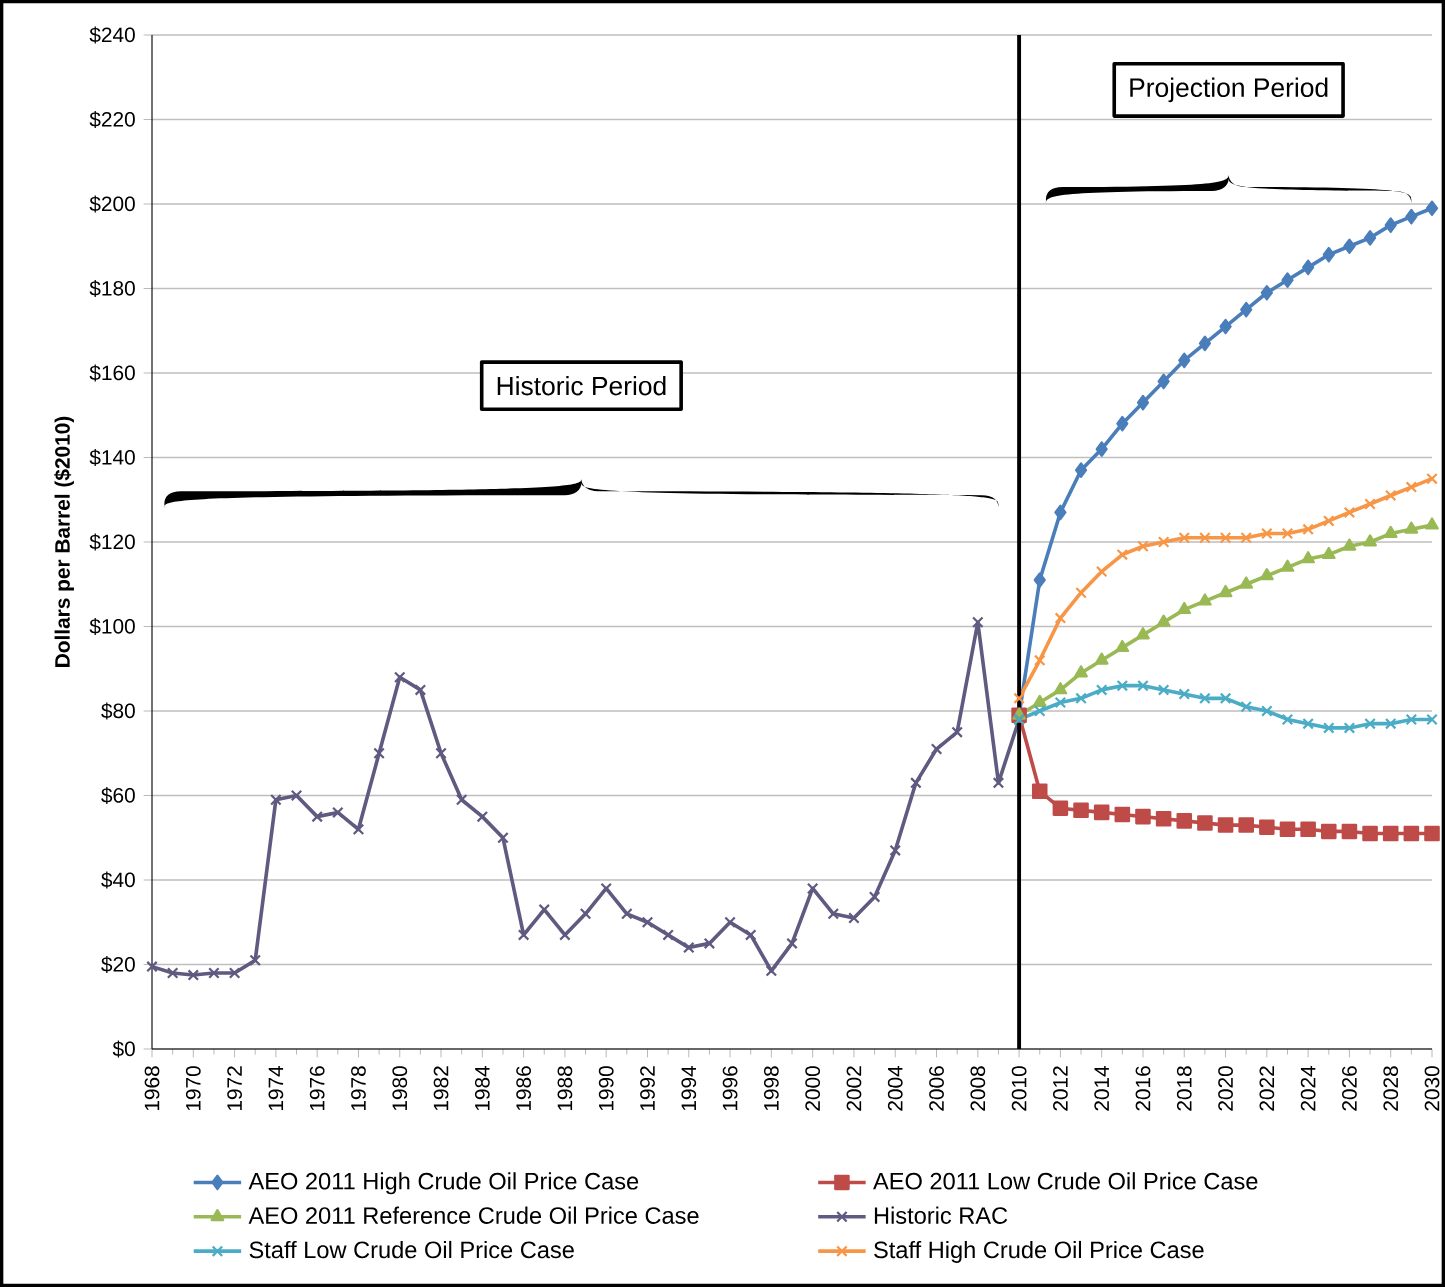 Image resolution: width=1445 pixels, height=1287 pixels. What do you see at coordinates (606, 1088) in the screenshot?
I see `x-tick-label: 1990` at bounding box center [606, 1088].